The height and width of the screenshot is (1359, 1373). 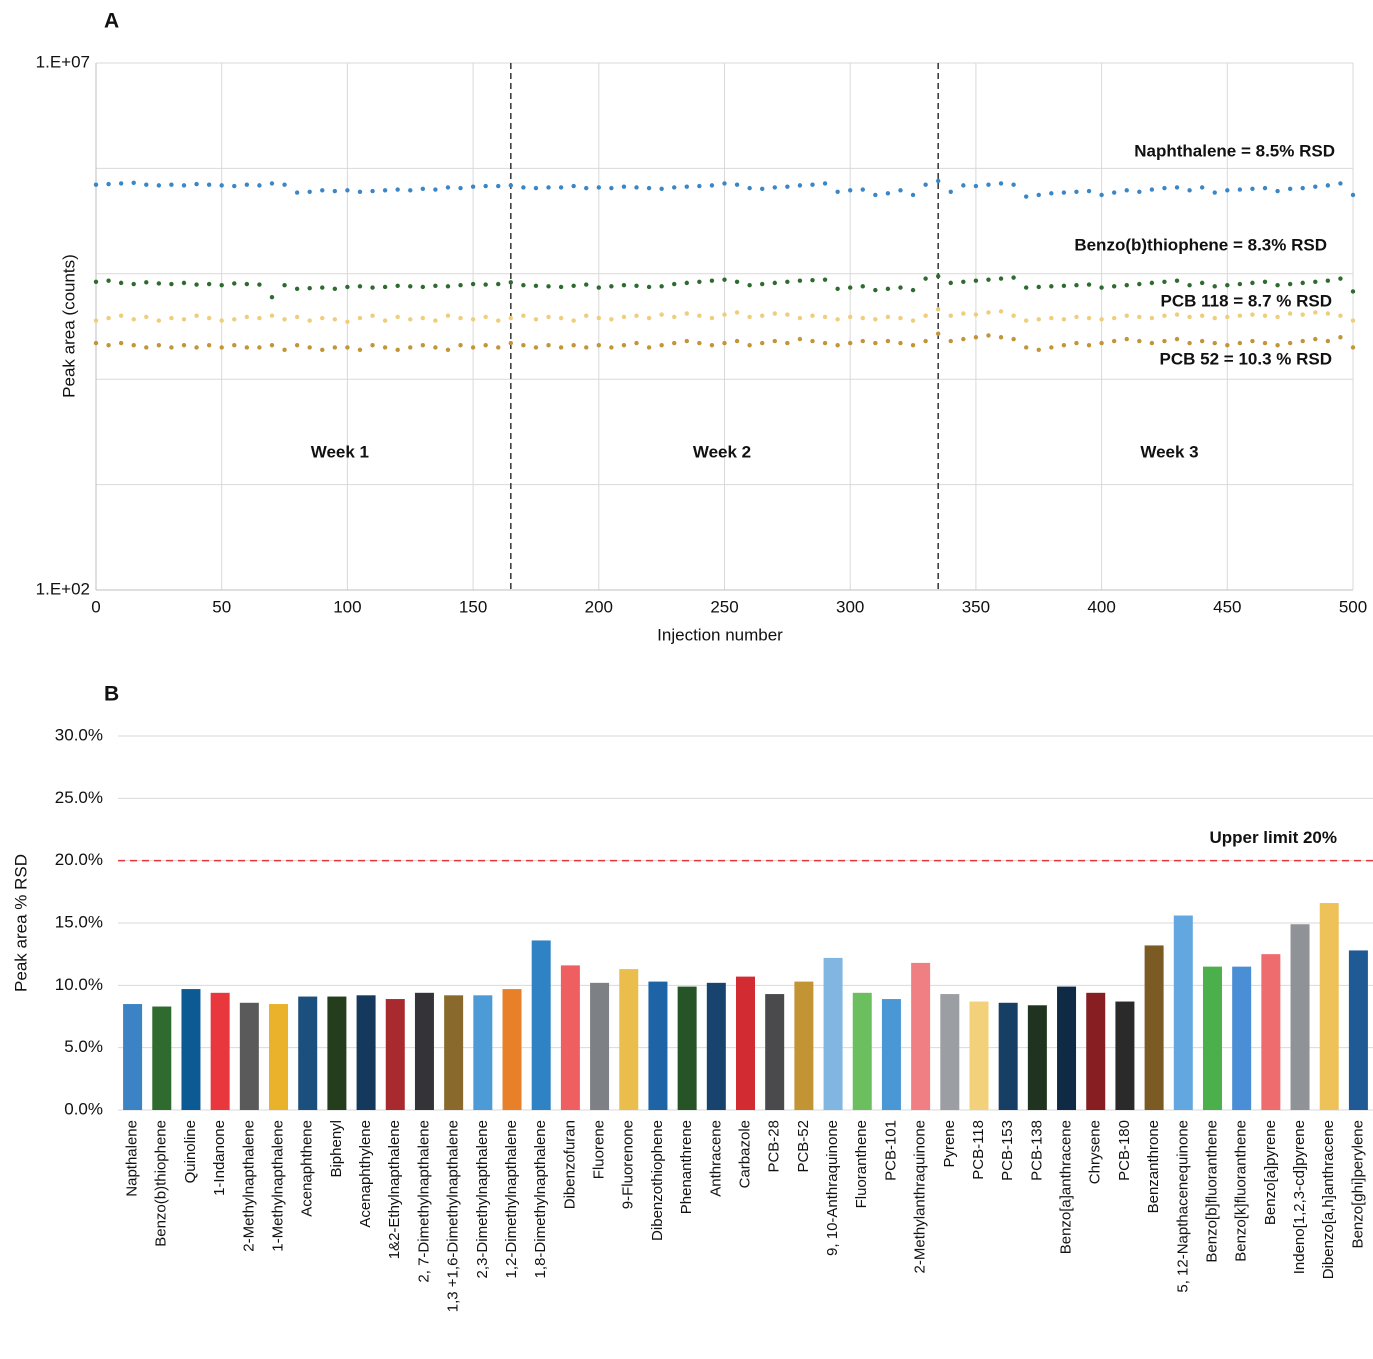 What do you see at coordinates (1246, 300) in the screenshot?
I see `series-label: PCB 118 = 8.7 % RSD` at bounding box center [1246, 300].